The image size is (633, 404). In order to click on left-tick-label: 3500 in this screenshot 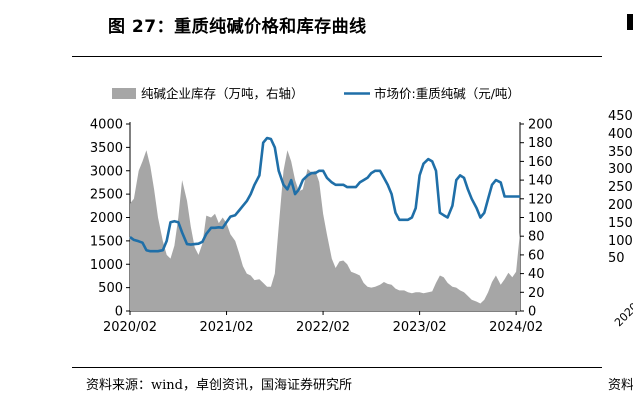, I will do `click(106, 148)`.